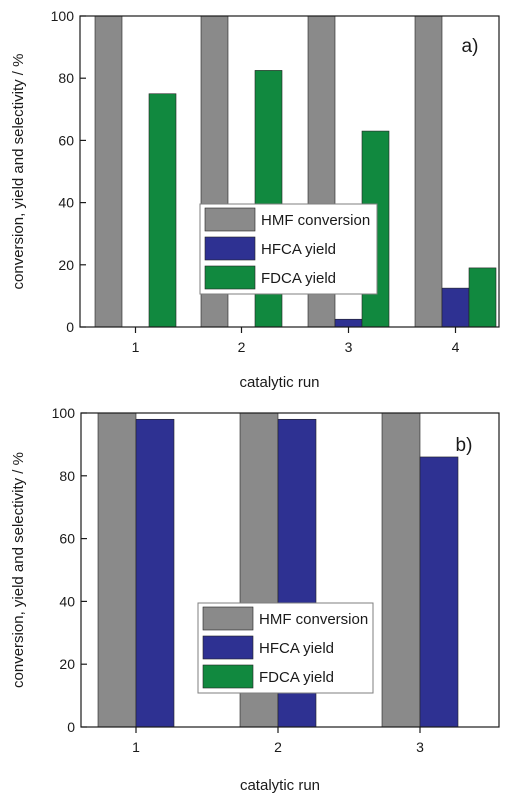  Describe the element at coordinates (470, 46) in the screenshot. I see `panel-label: a)` at that location.